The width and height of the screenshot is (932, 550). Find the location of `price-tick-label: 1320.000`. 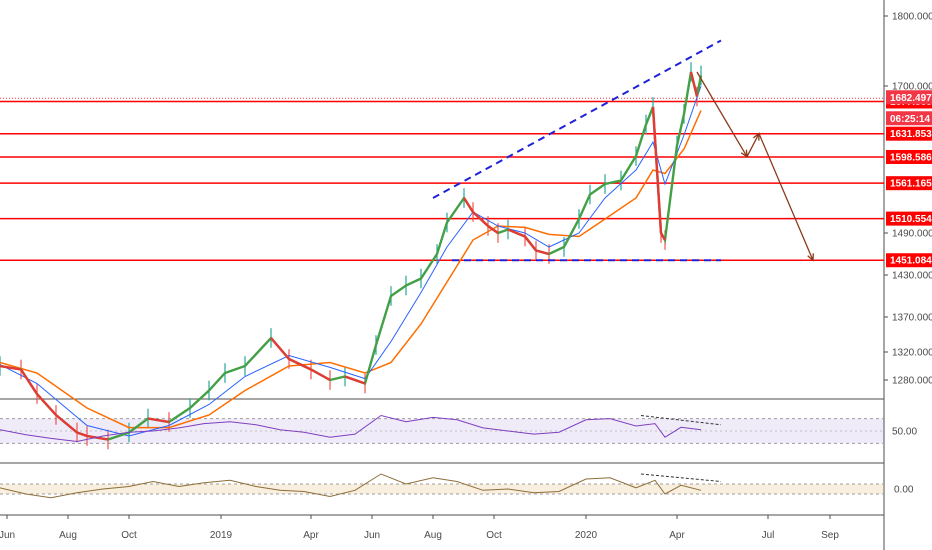

price-tick-label: 1320.000 is located at coordinates (912, 353).